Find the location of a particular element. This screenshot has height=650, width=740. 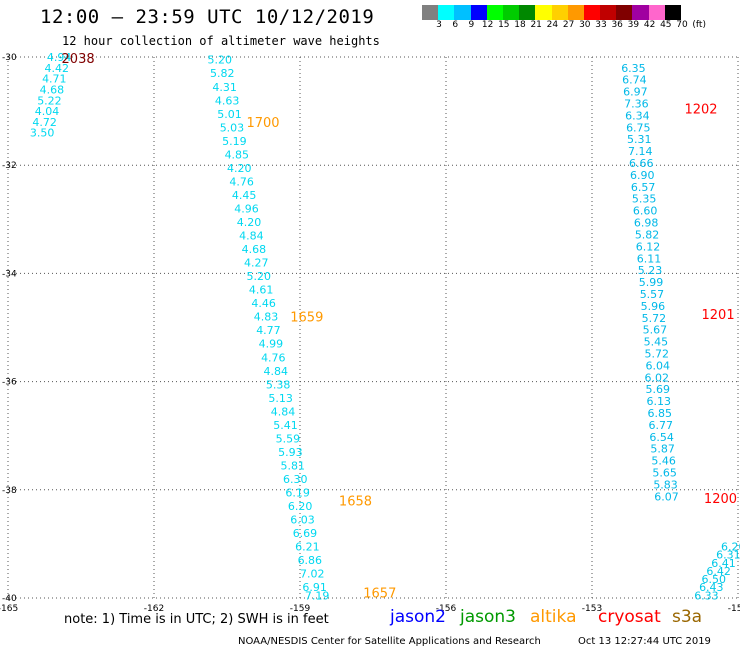

swh-value: 5.87 is located at coordinates (662, 449).